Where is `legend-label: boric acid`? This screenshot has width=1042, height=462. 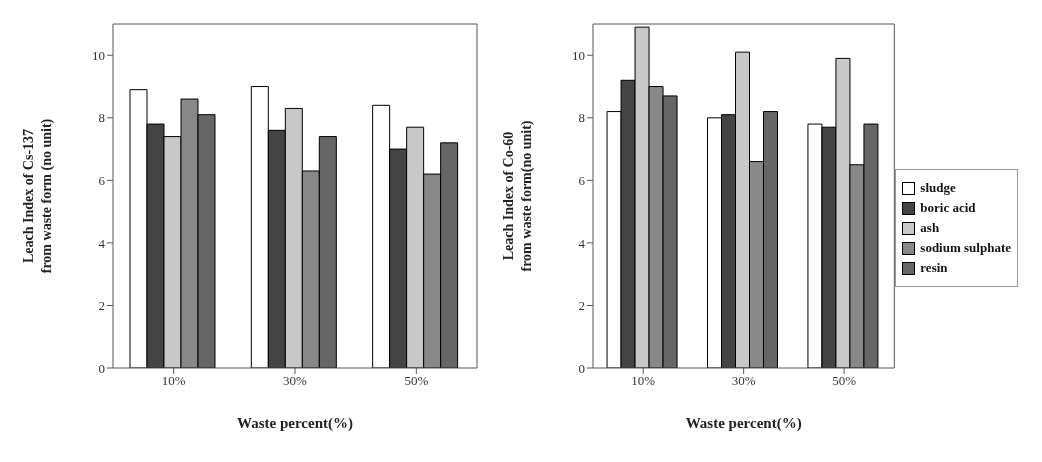 legend-label: boric acid is located at coordinates (948, 208).